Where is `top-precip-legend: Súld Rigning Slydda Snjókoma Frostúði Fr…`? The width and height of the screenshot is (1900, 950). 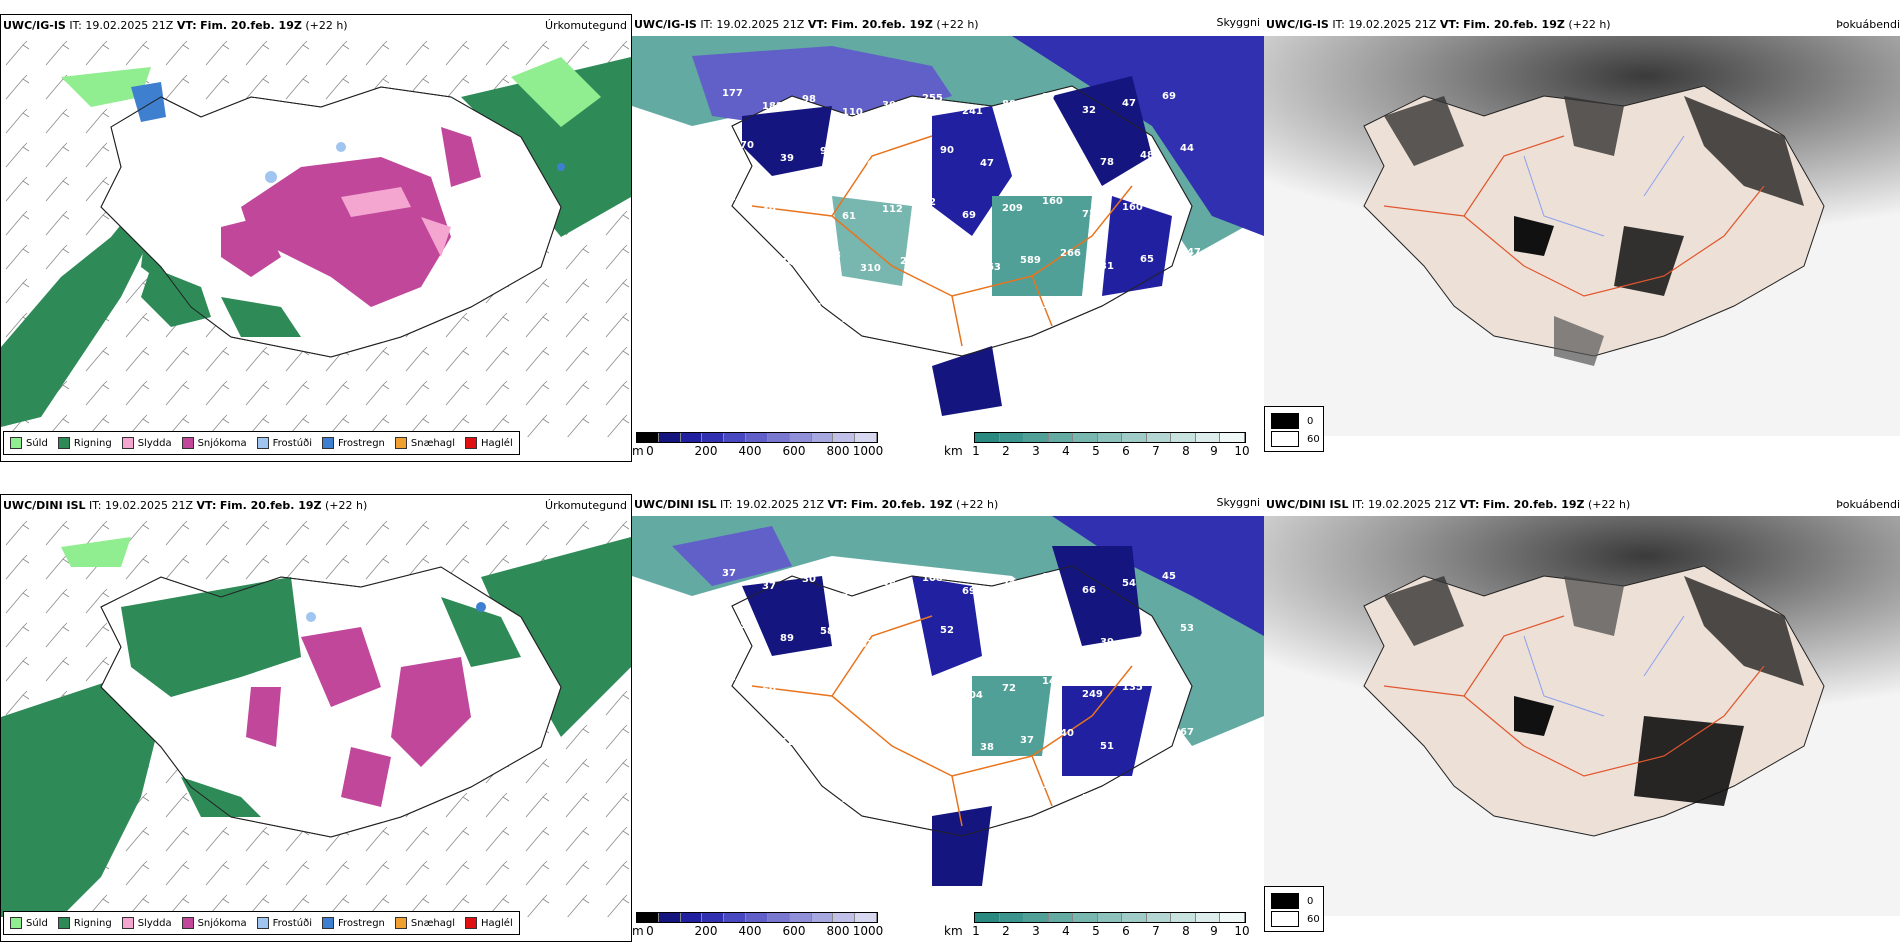
top-precip-legend: Súld Rigning Slydda Snjókoma Frostúði Fr… is located at coordinates (261, 443).